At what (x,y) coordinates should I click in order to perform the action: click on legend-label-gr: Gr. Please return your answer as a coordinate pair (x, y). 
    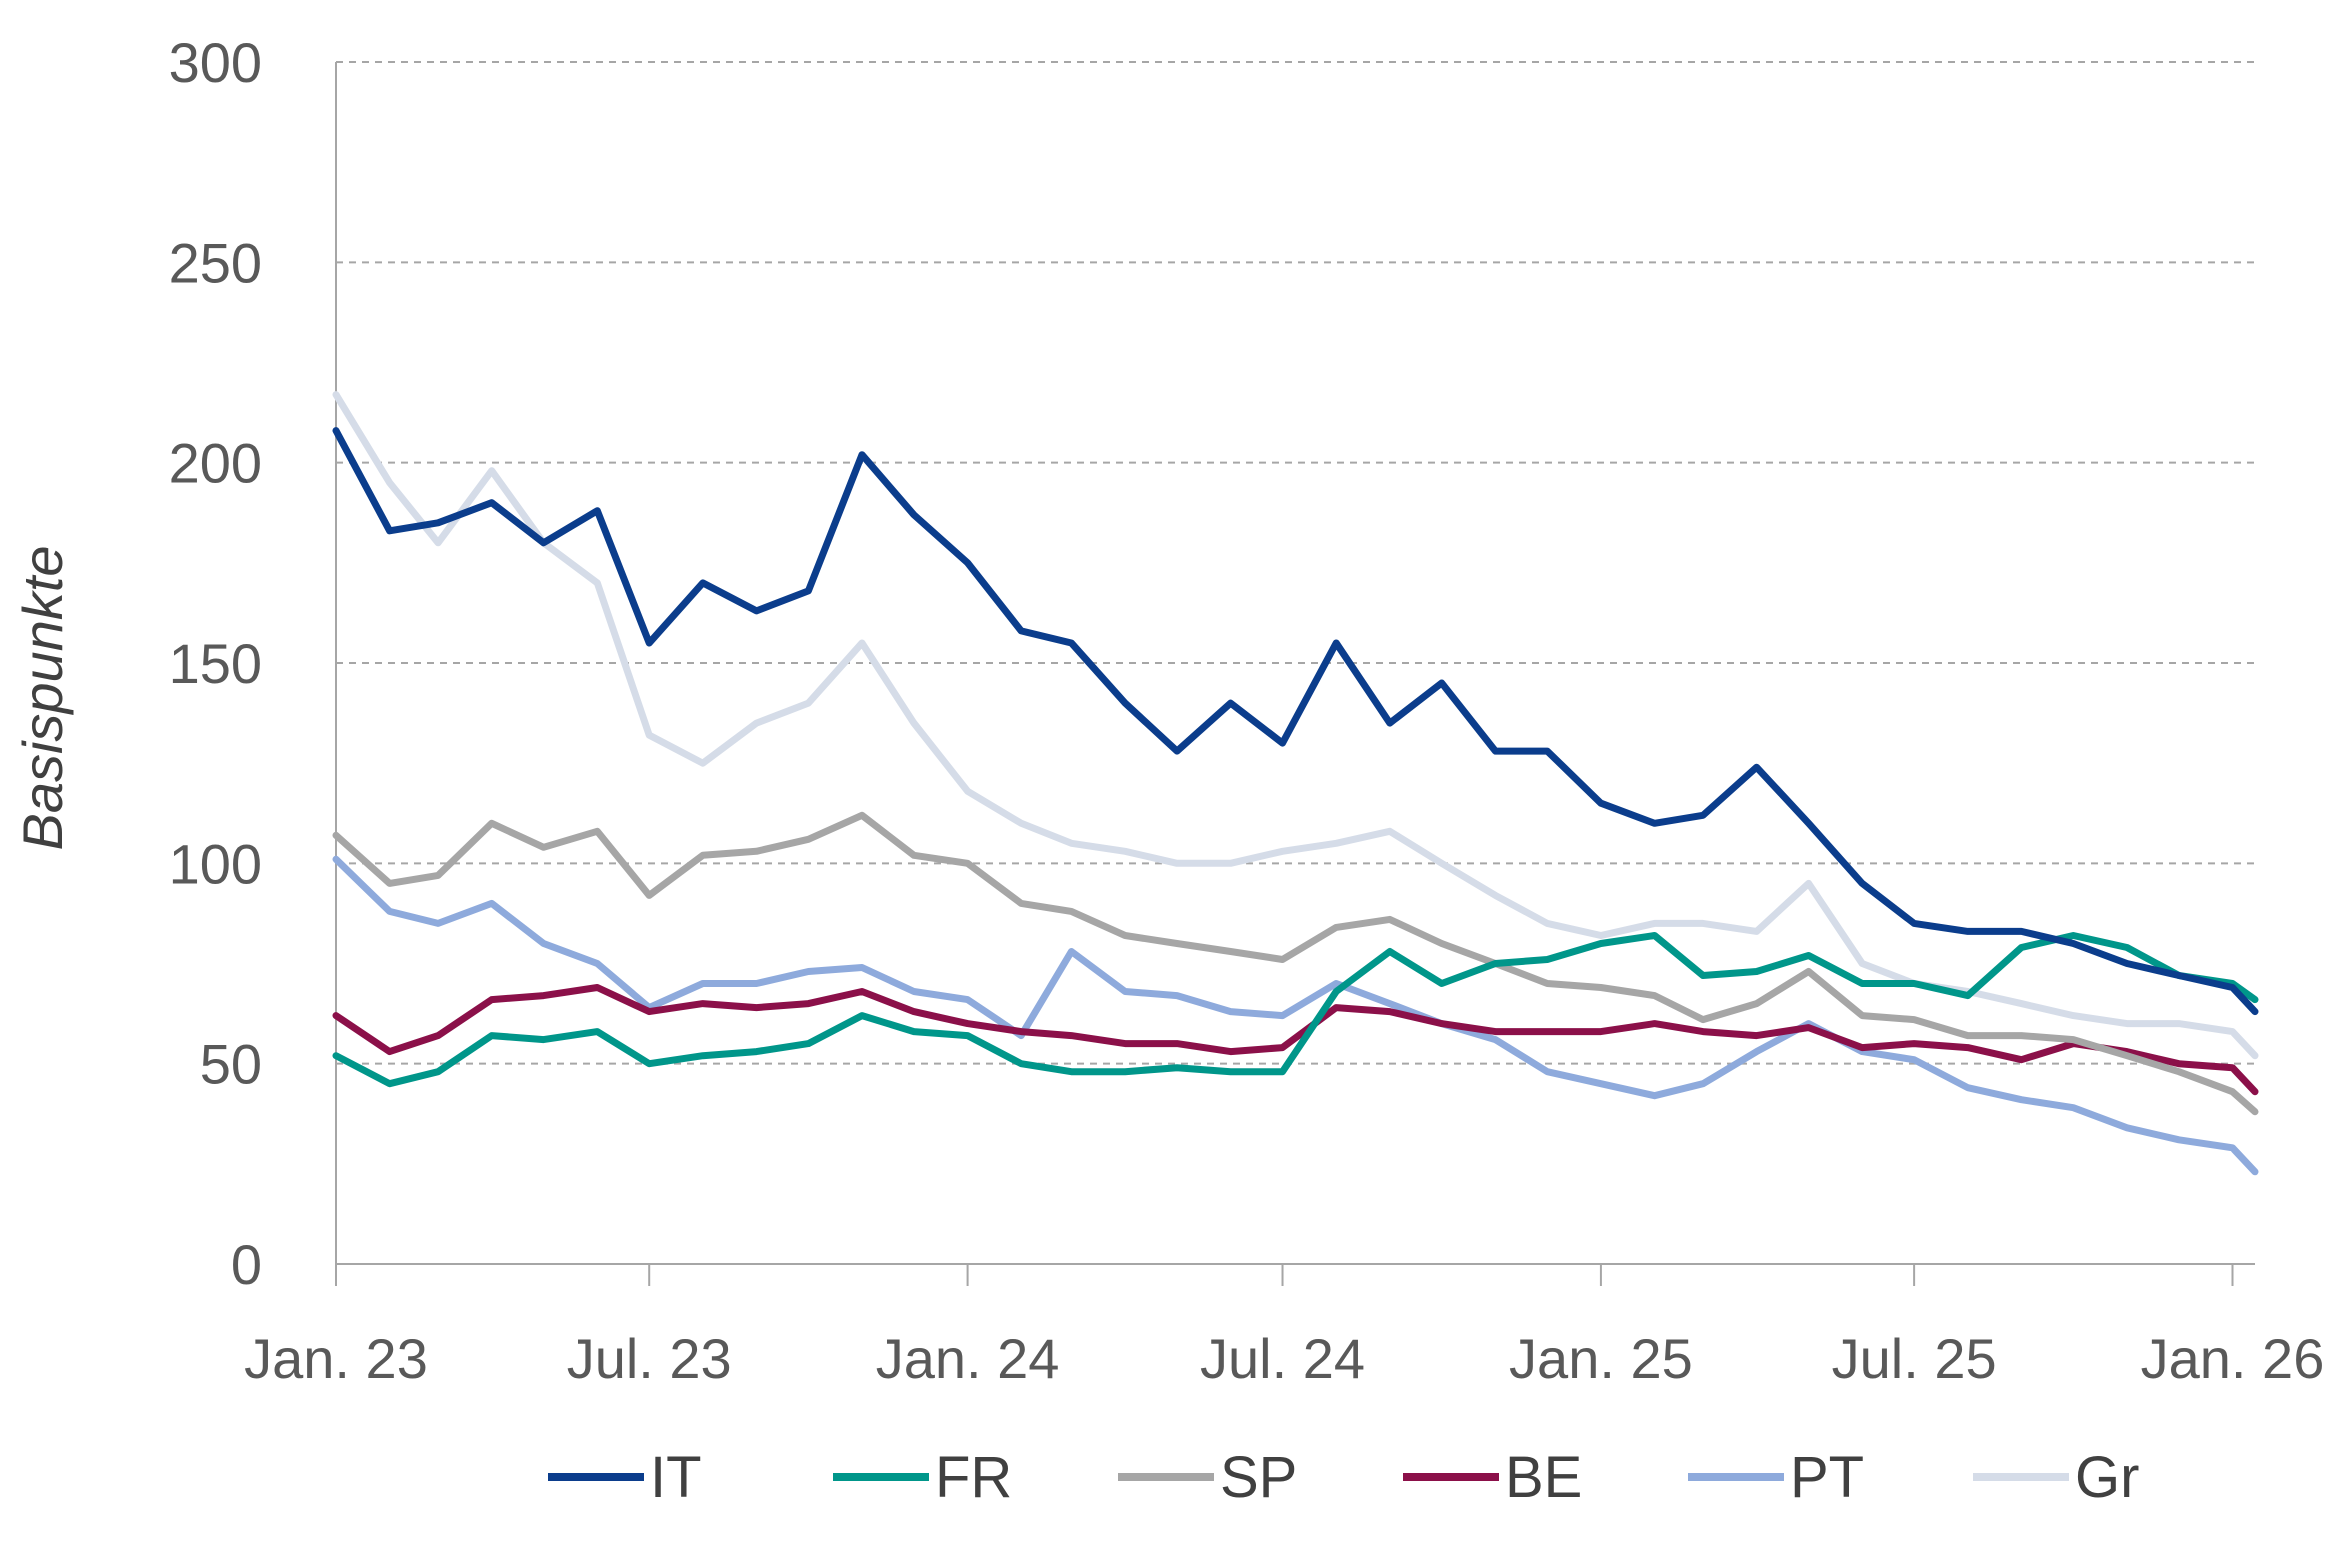
    Looking at the image, I should click on (2107, 1477).